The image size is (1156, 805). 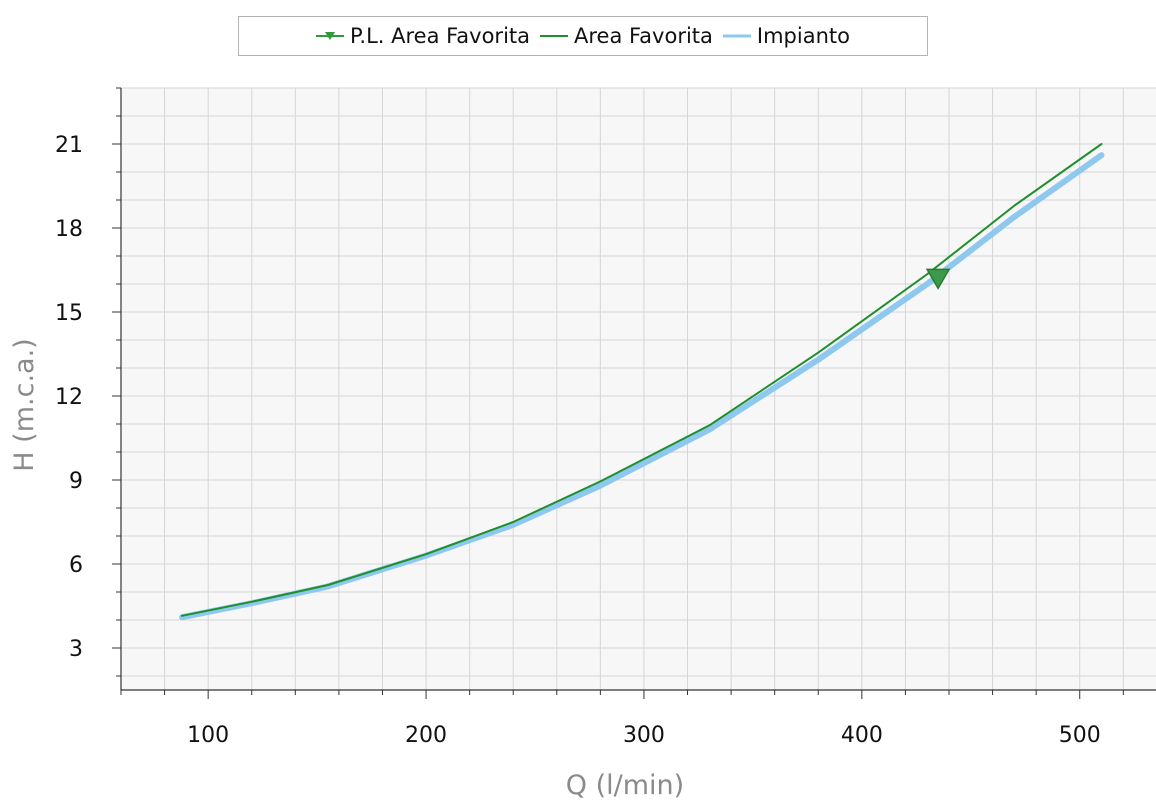 What do you see at coordinates (938, 279) in the screenshot?
I see `series-marker-p-l-area-favorita` at bounding box center [938, 279].